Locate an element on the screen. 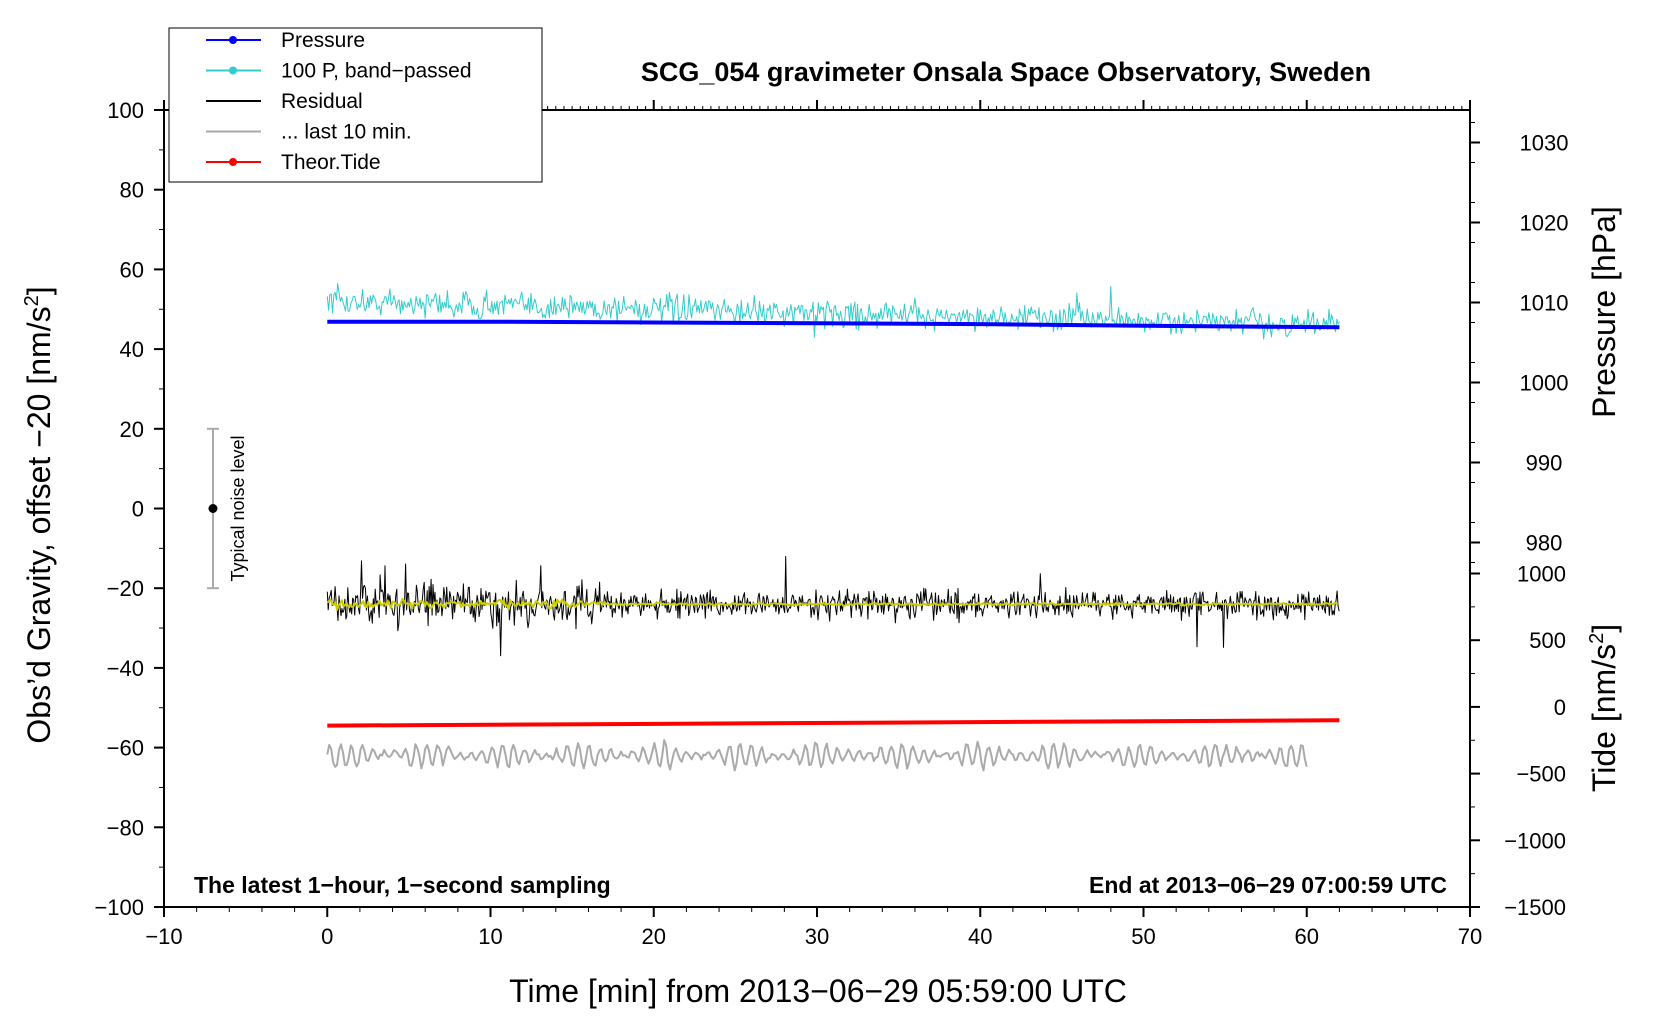  y-tick-label: −40 is located at coordinates (125, 668).